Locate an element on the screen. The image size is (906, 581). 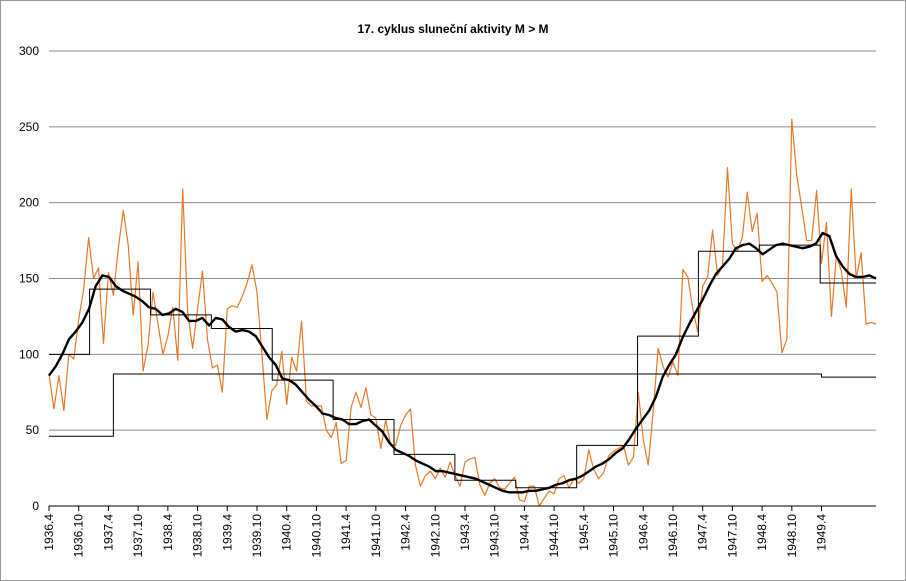
chart-title: 17. cyklus sluneční aktivity M > M is located at coordinates (452, 29).